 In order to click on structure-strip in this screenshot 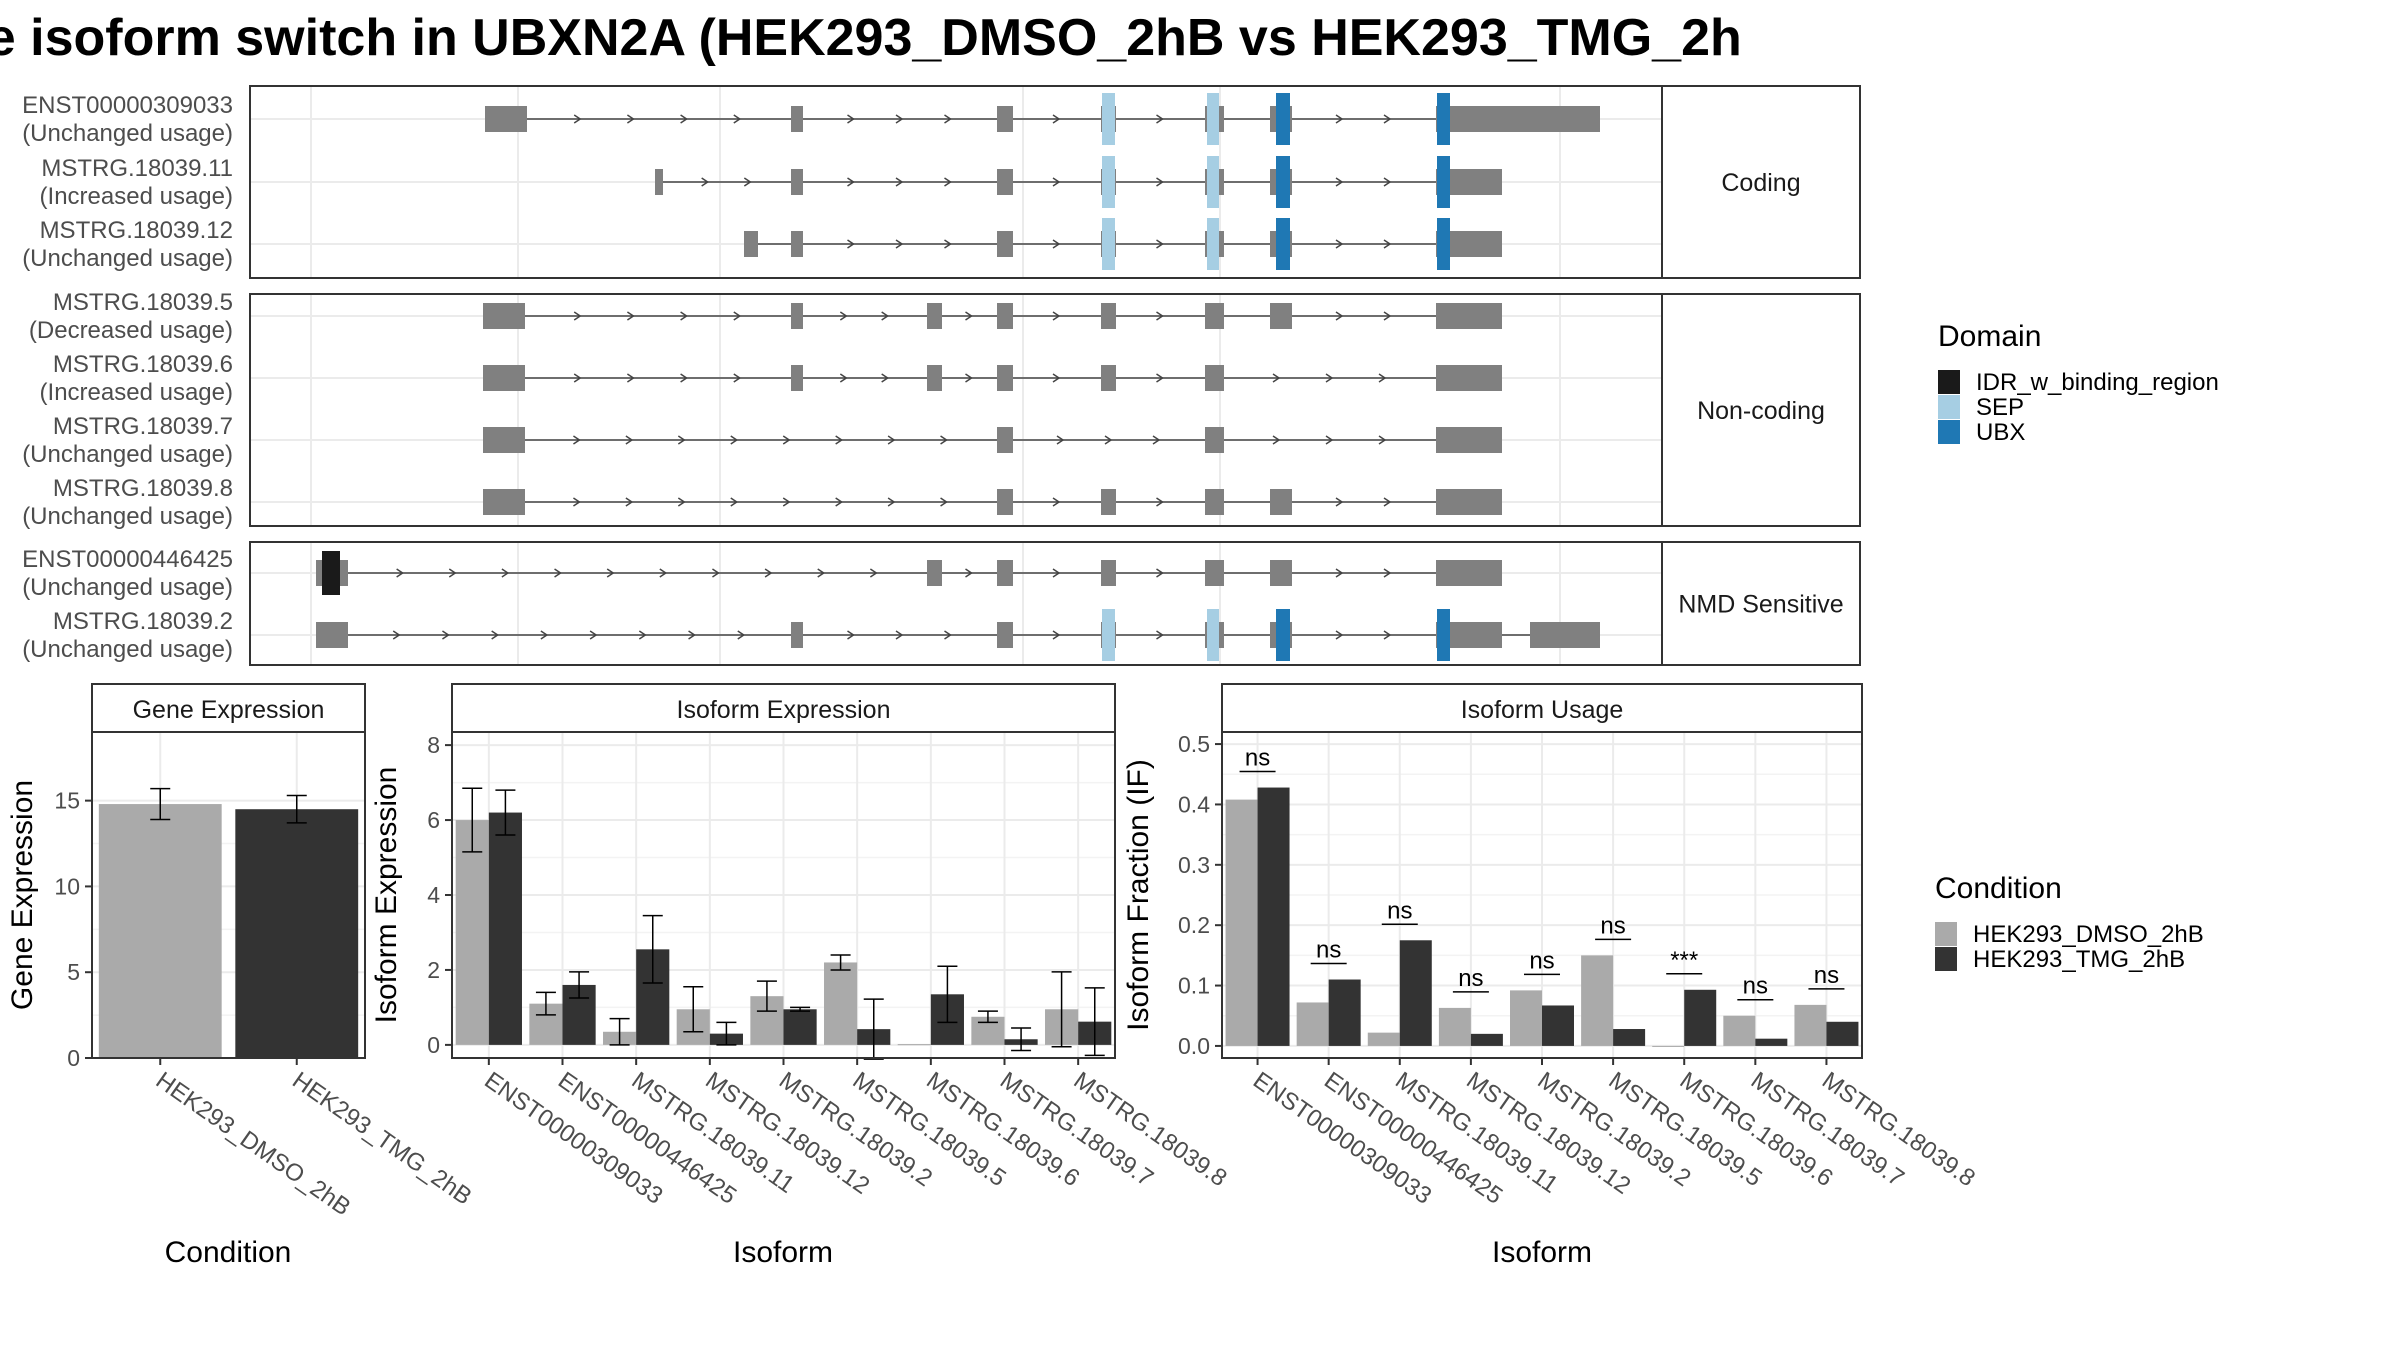, I will do `click(1761, 182)`.